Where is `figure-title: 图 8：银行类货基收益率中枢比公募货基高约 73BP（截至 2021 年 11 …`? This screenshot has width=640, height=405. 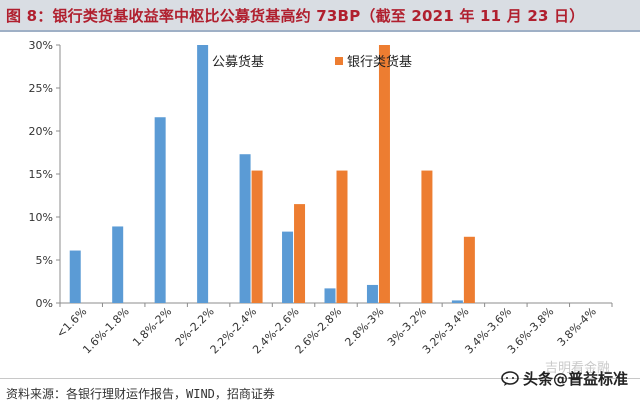
figure-title: 图 8：银行类货基收益率中枢比公募货基高约 73BP（截至 2021 年 11 … is located at coordinates (295, 15).